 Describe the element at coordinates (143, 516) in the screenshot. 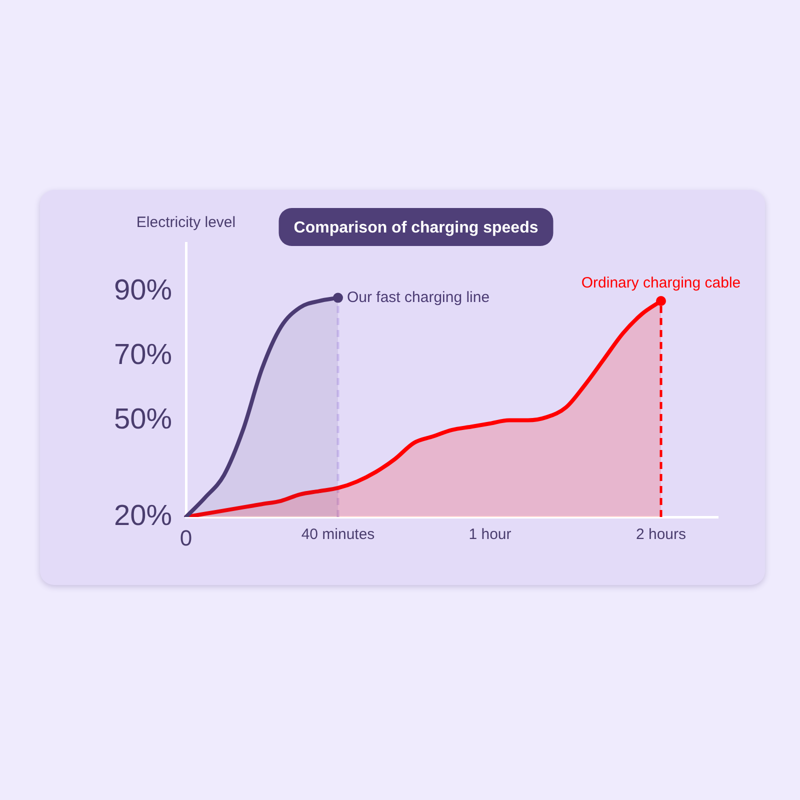

I see `y-tick-label: 20%` at that location.